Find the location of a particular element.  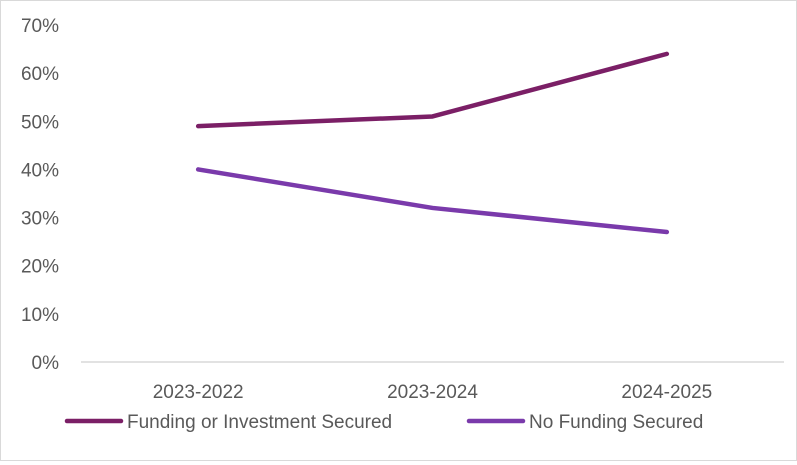

y-tick-label: 0% is located at coordinates (46, 363).